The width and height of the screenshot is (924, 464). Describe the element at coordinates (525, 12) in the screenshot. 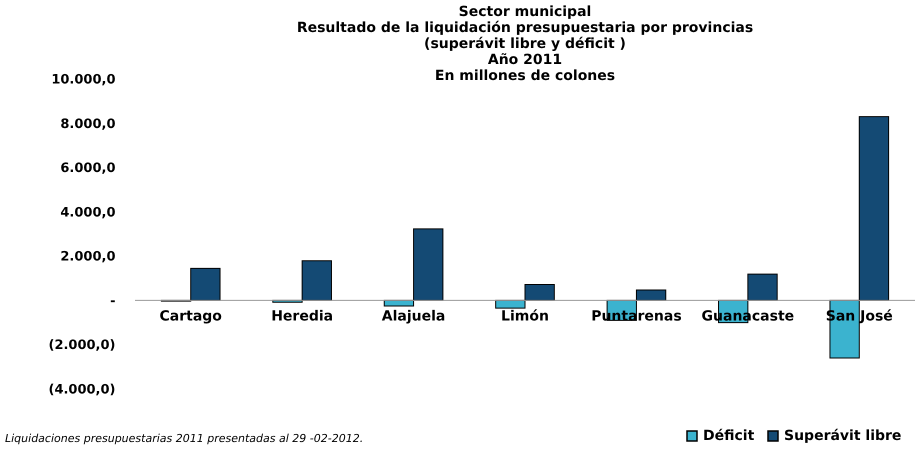

I see `text: Sector municipal` at that location.